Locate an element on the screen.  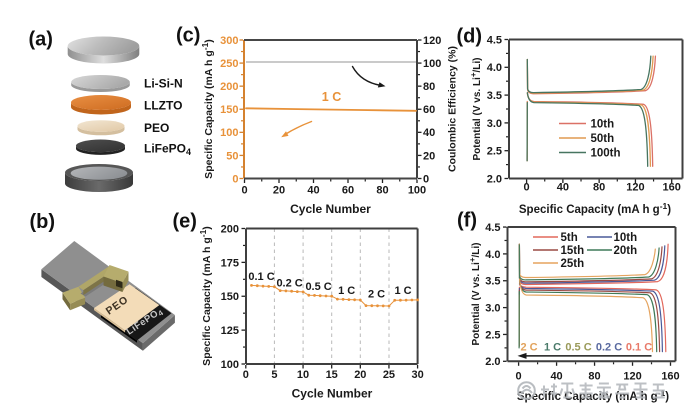
svg-text: 15 is located at coordinates (332, 375).